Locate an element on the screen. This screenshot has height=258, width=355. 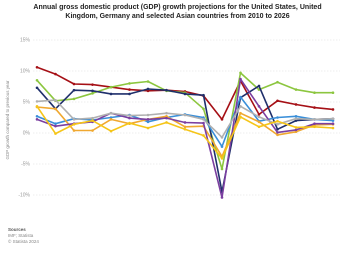
source: IMF; Statista is located at coordinates (21, 235).